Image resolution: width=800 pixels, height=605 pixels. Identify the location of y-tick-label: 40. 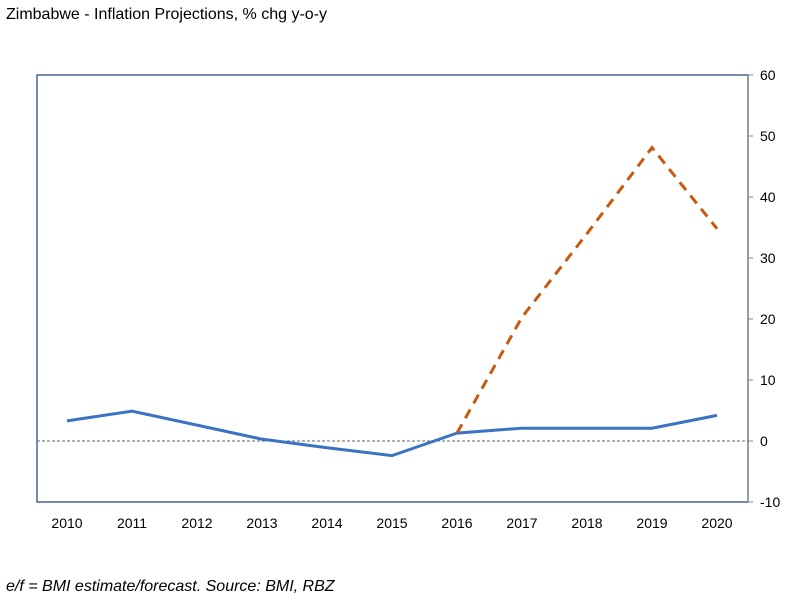
(768, 197).